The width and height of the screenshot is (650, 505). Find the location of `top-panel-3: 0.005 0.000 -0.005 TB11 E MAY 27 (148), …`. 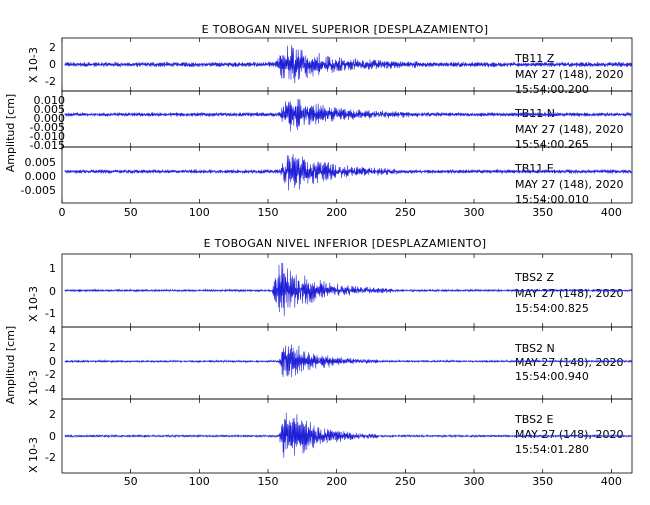

top-panel-3: 0.005 0.000 -0.005 TB11 E MAY 27 (148), … is located at coordinates (327, 176).